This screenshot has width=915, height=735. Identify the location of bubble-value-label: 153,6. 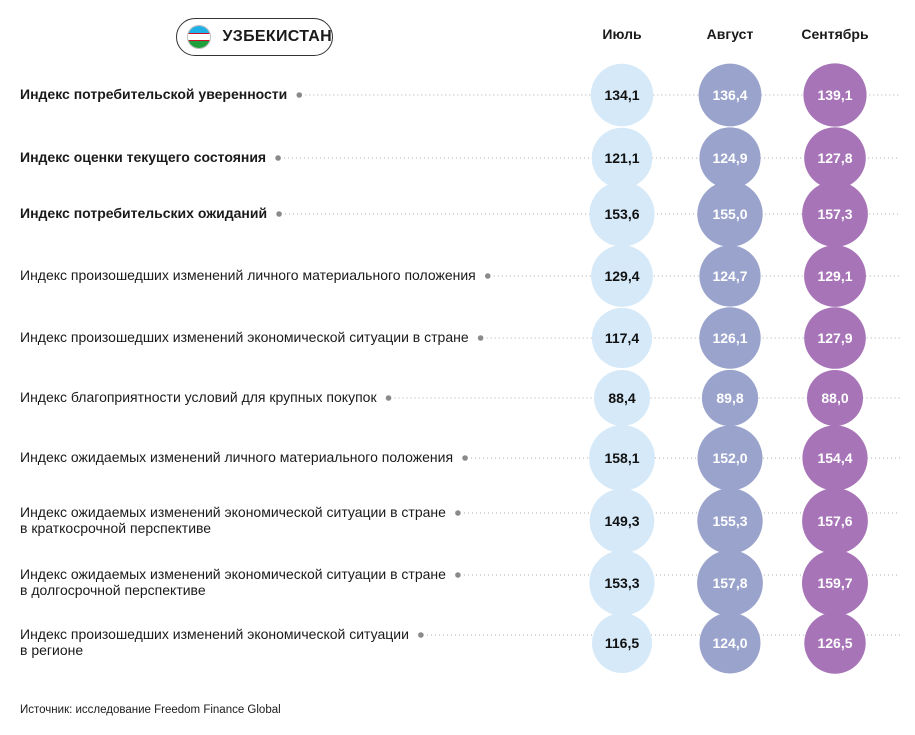
(621, 214).